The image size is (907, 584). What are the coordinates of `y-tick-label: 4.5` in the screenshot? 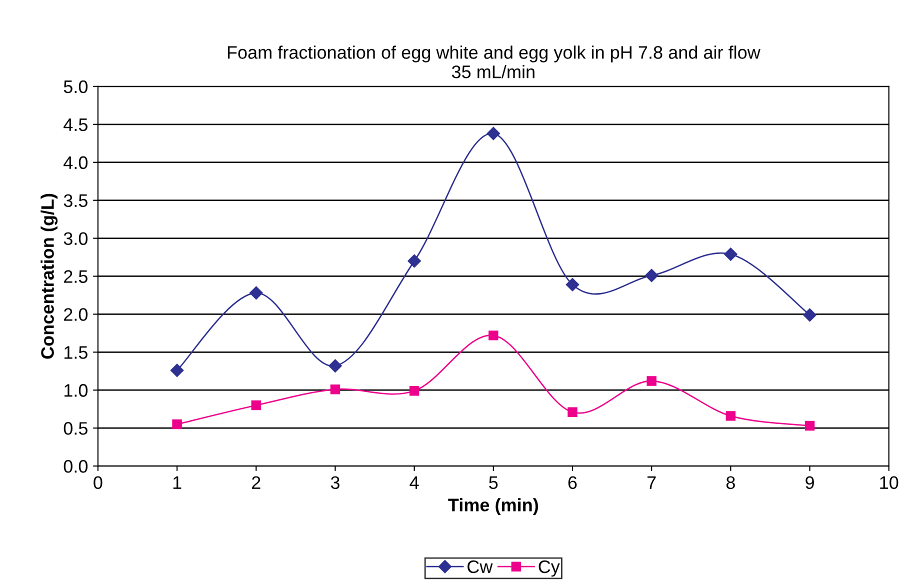 It's located at (76, 125).